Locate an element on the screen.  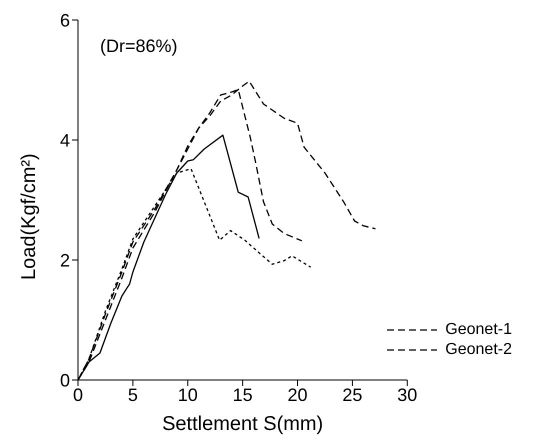
legend-label: Geonet-1 is located at coordinates (478, 330).